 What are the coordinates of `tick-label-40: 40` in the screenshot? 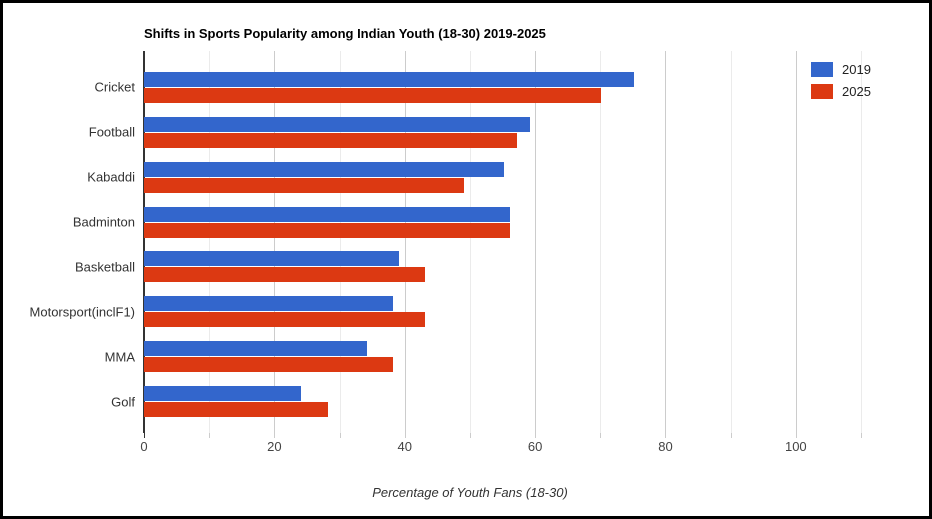 It's located at (404, 446).